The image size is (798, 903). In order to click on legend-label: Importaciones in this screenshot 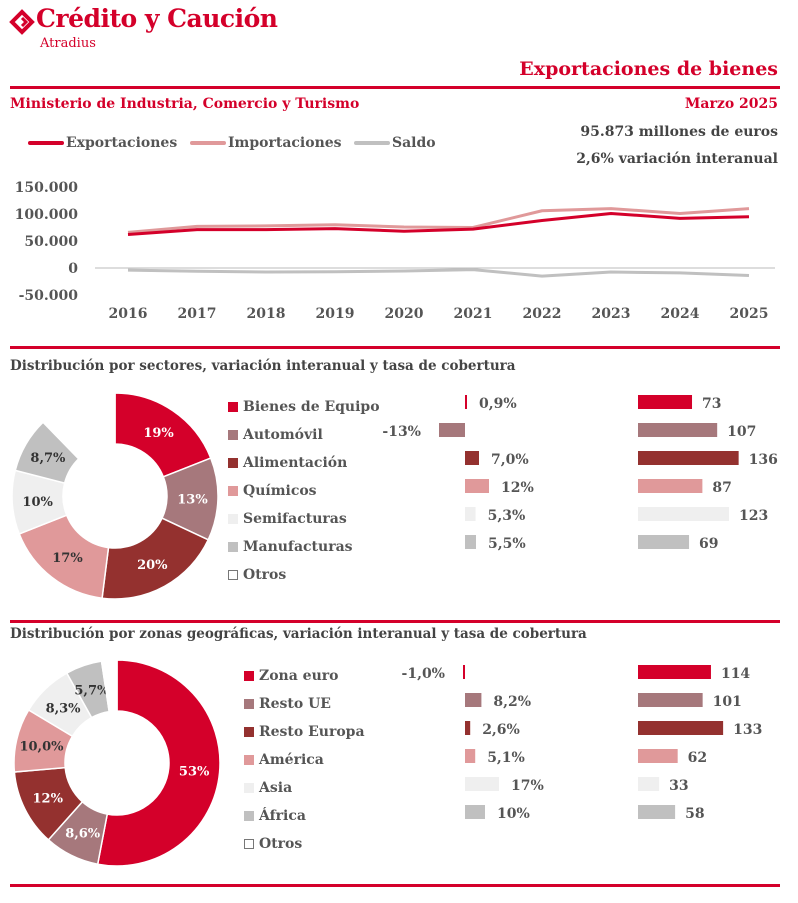, I will do `click(285, 143)`.